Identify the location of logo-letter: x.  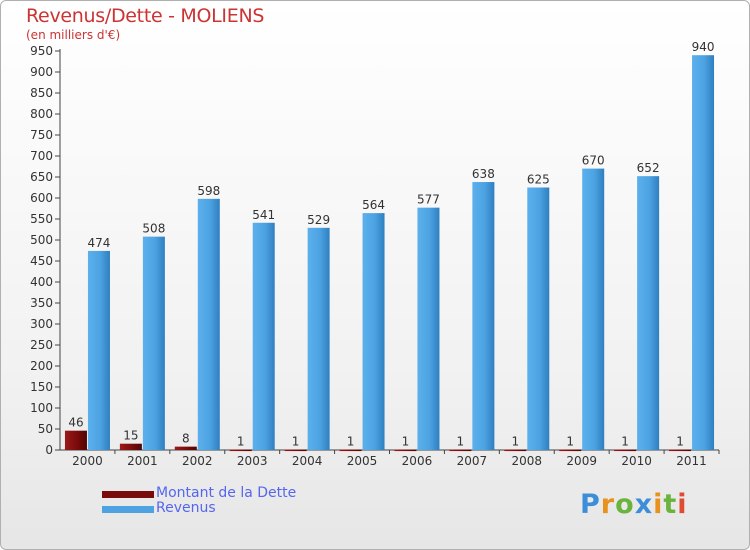
(644, 504).